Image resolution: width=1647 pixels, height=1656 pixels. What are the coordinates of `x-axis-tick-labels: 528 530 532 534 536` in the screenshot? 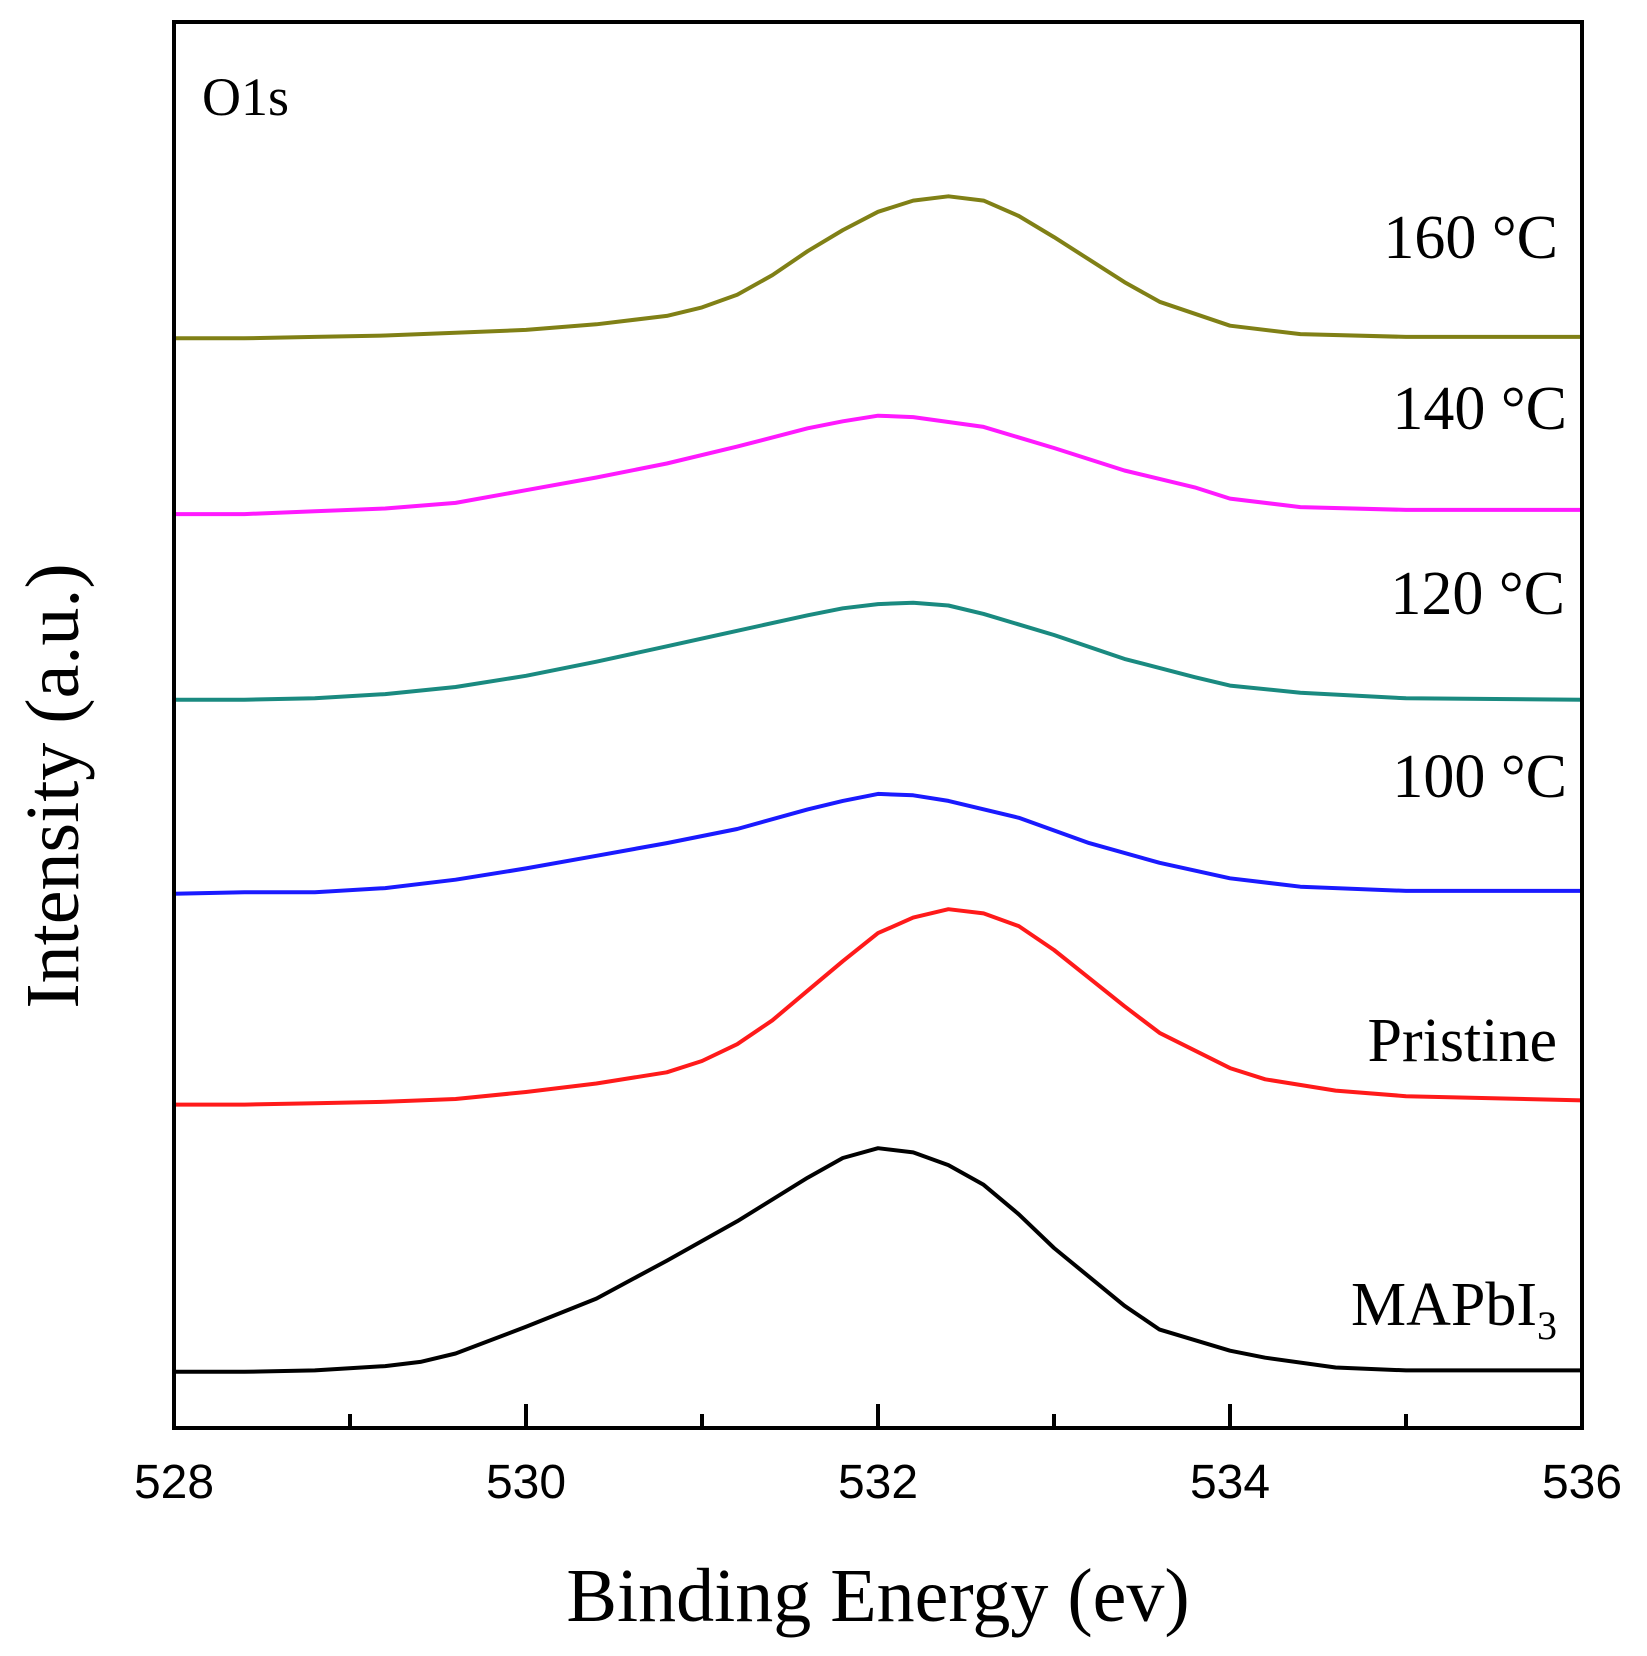 It's located at (878, 1482).